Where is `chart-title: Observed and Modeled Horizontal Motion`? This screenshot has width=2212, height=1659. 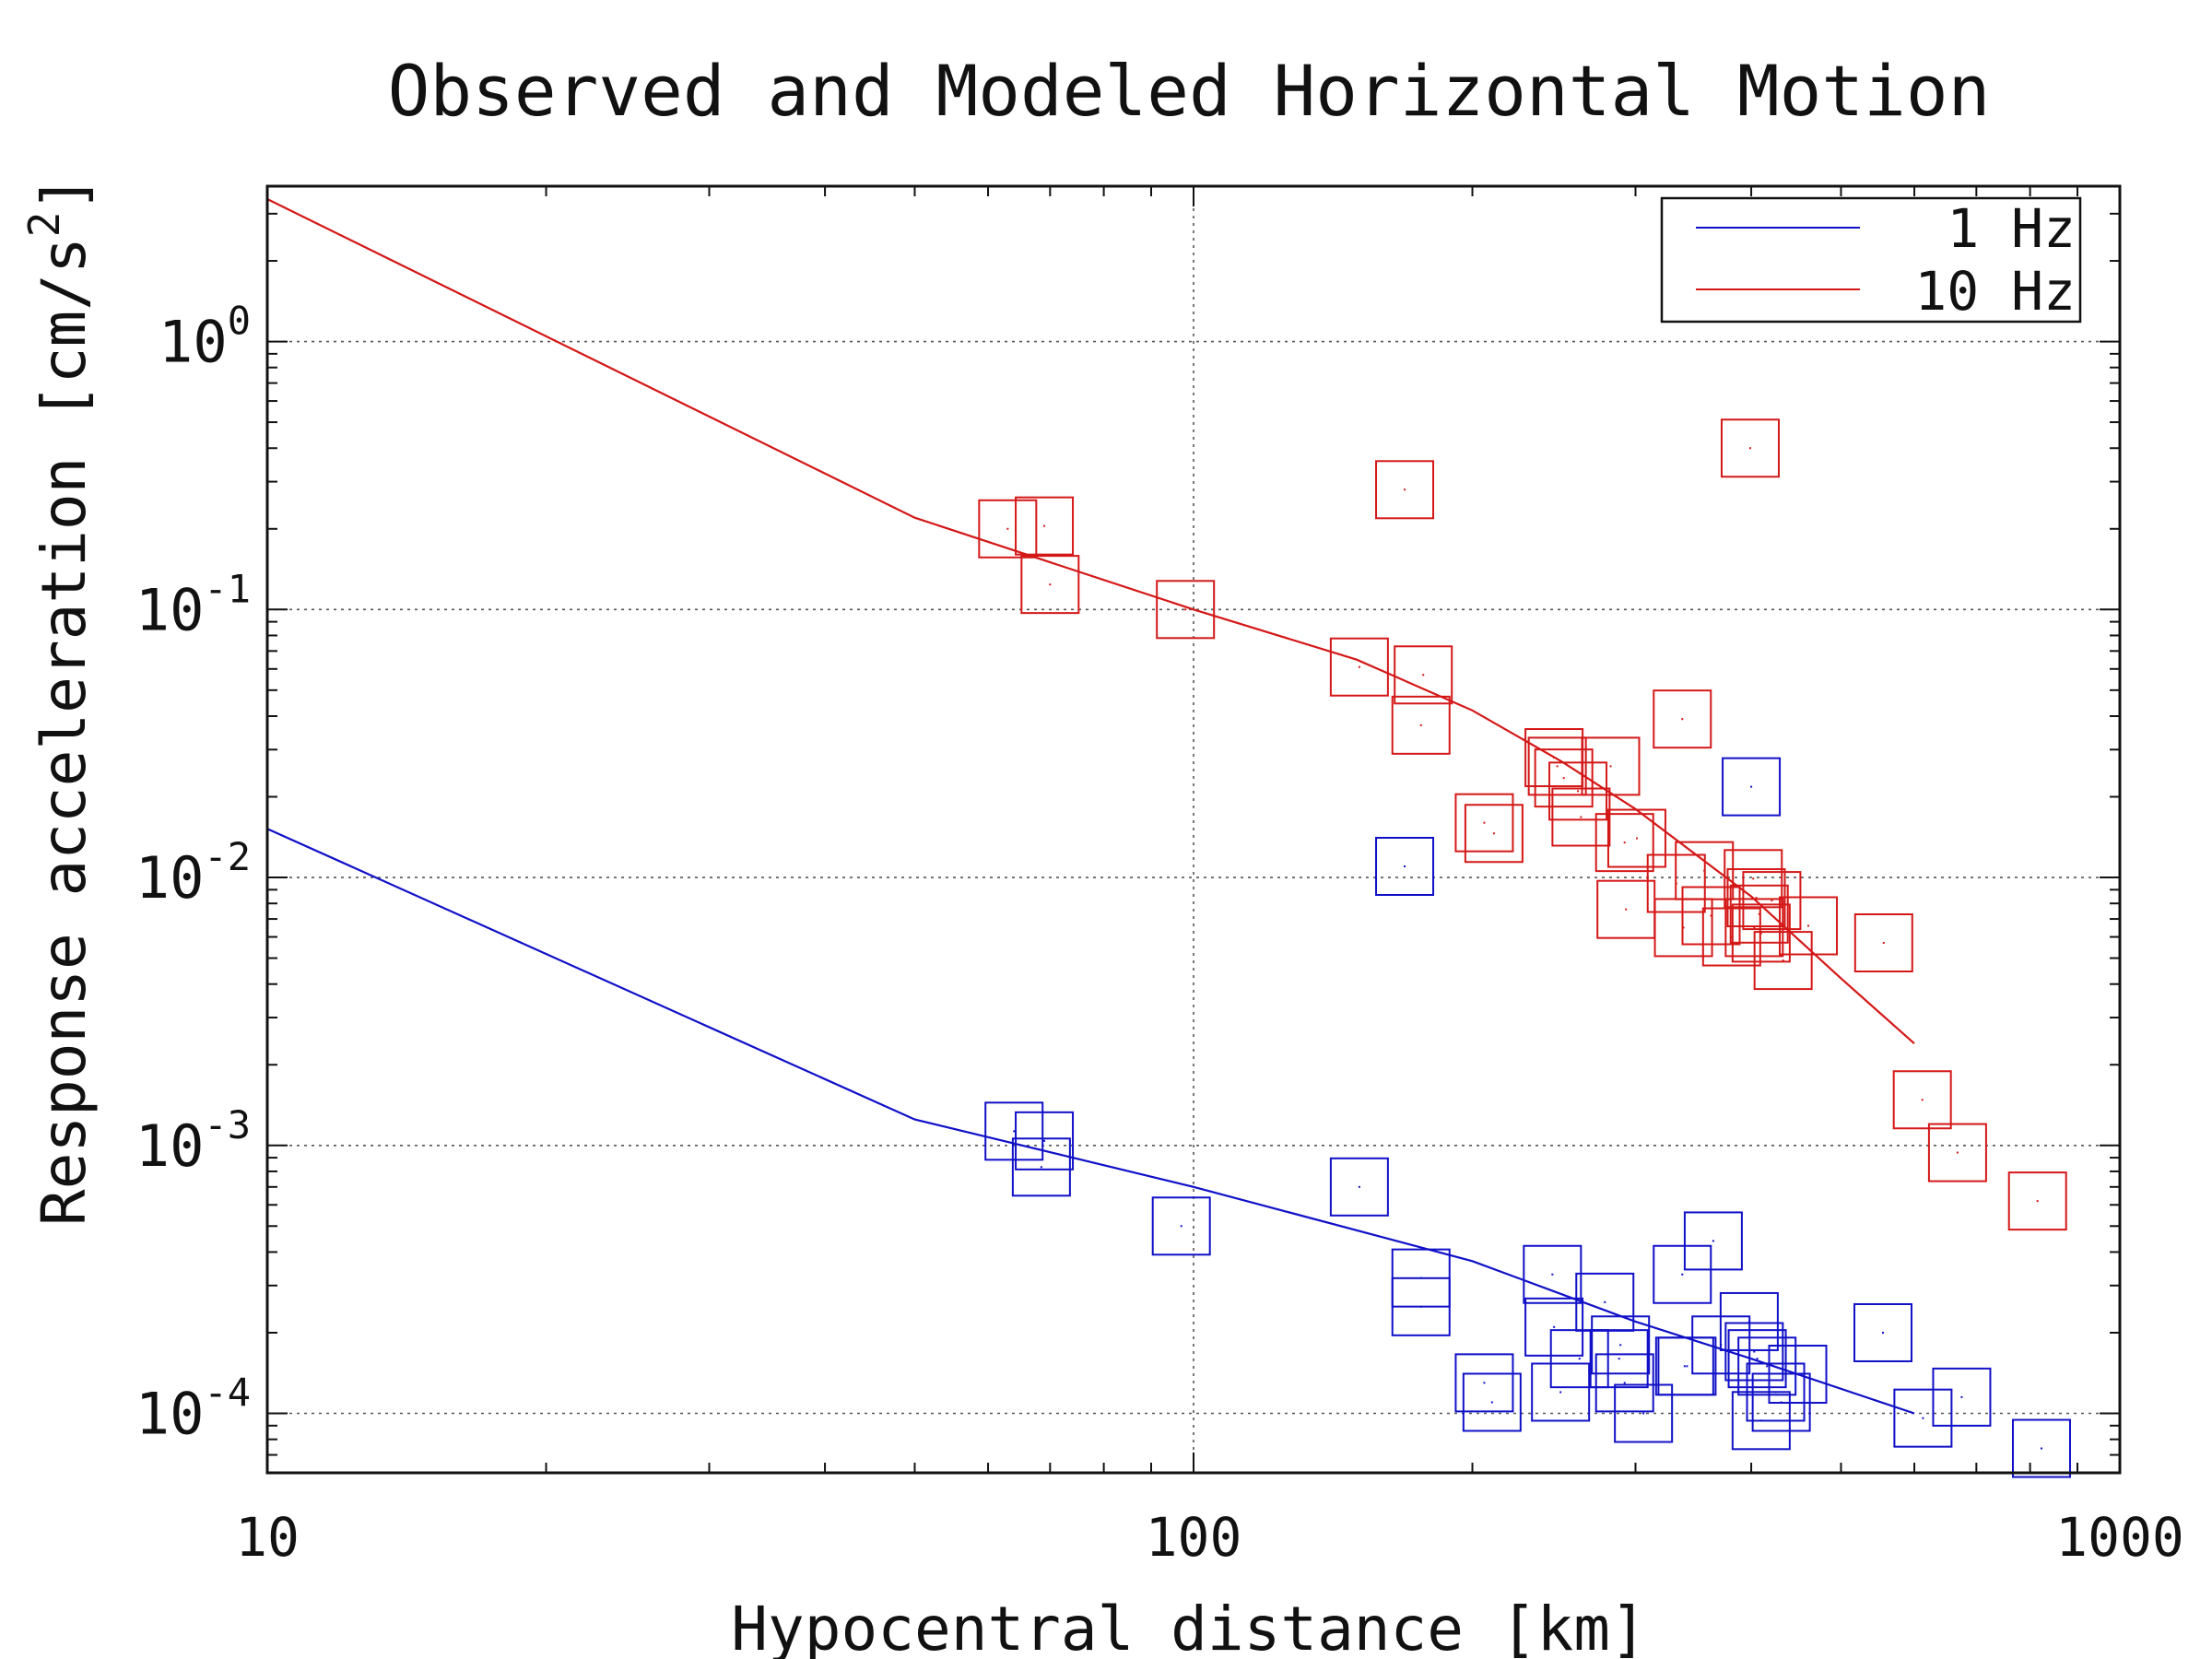 chart-title: Observed and Modeled Horizontal Motion is located at coordinates (1189, 91).